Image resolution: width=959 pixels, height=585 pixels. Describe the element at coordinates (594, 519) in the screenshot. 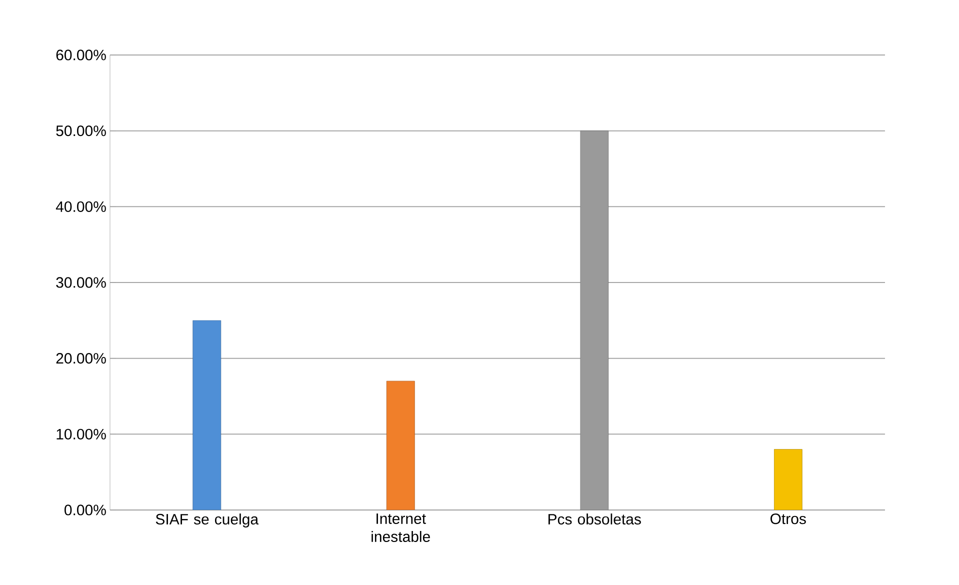

I see `x-tick-label: Pcs obsoletas` at that location.